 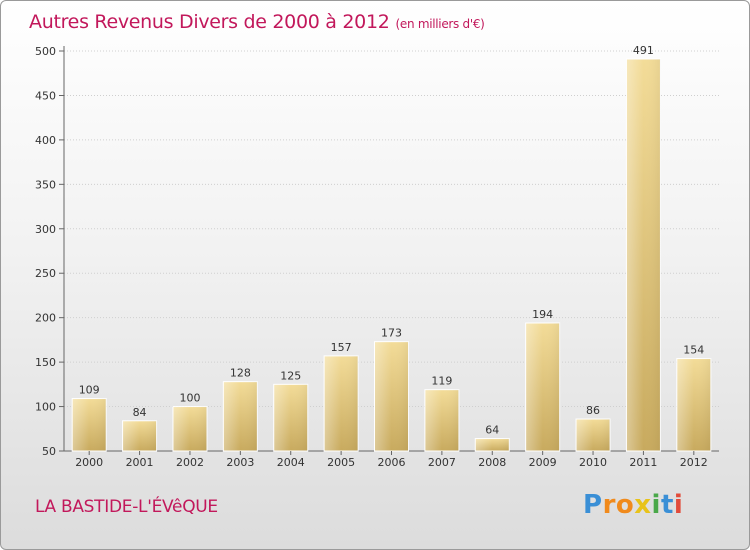 I want to click on proxiti-logo: Proxiti, so click(x=633, y=505).